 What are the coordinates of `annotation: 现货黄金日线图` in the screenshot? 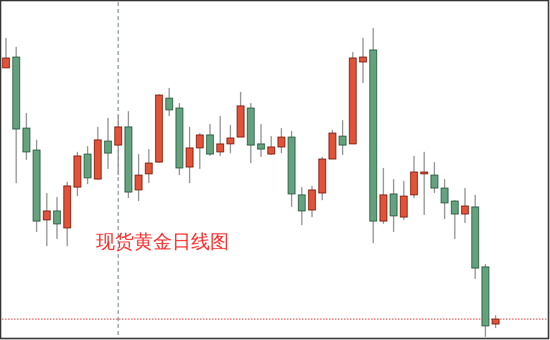 It's located at (162, 242).